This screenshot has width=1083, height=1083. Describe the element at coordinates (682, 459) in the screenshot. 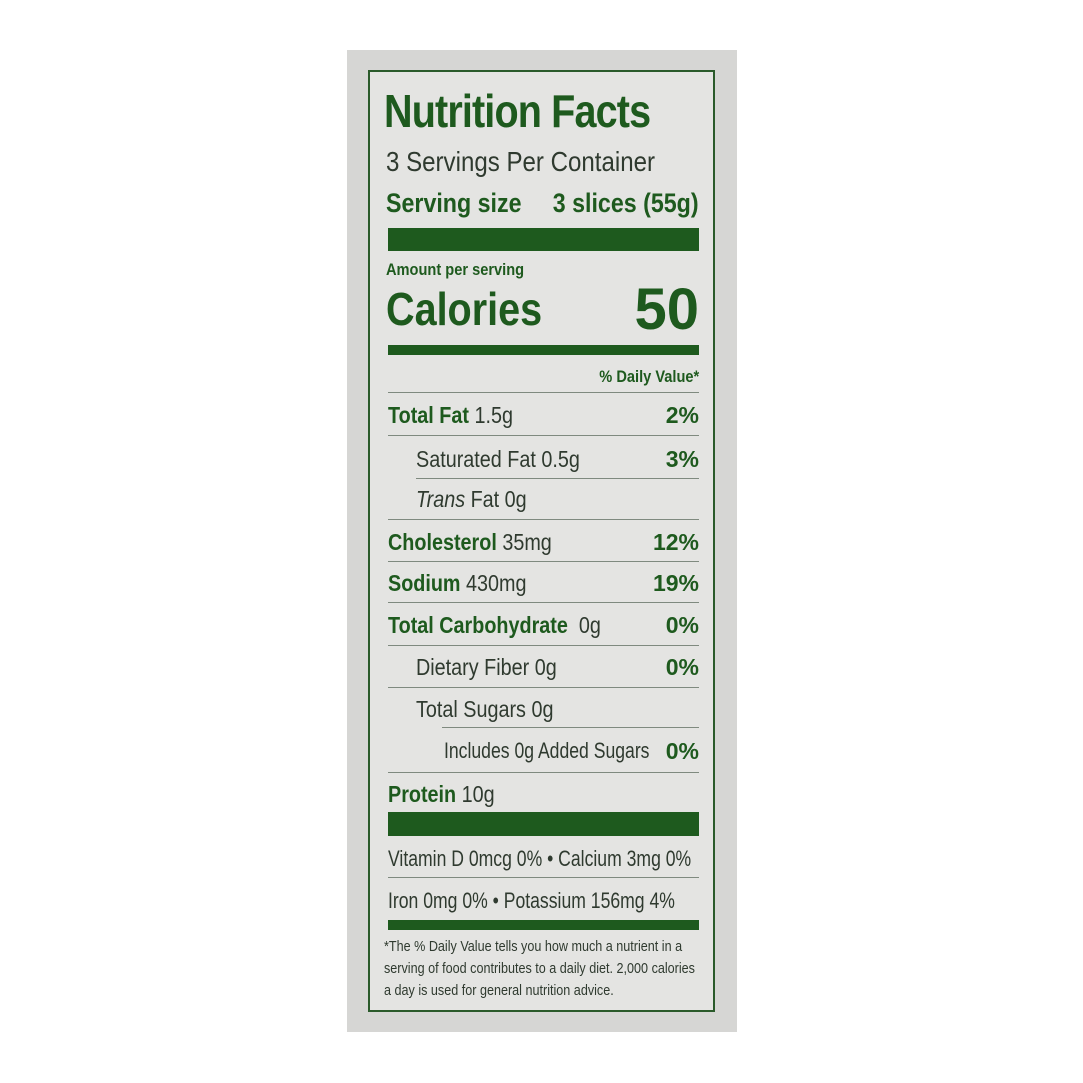

I see `dv-saturated-fat: 3%` at that location.